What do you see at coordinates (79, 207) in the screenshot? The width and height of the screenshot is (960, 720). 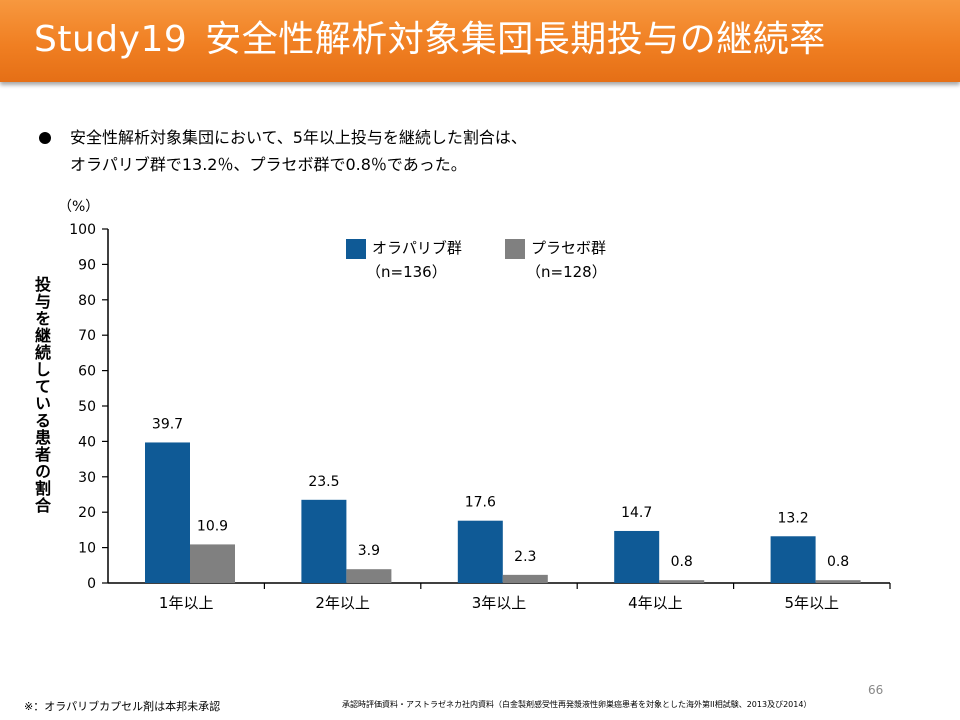 I see `y-axis-unit: （%）` at bounding box center [79, 207].